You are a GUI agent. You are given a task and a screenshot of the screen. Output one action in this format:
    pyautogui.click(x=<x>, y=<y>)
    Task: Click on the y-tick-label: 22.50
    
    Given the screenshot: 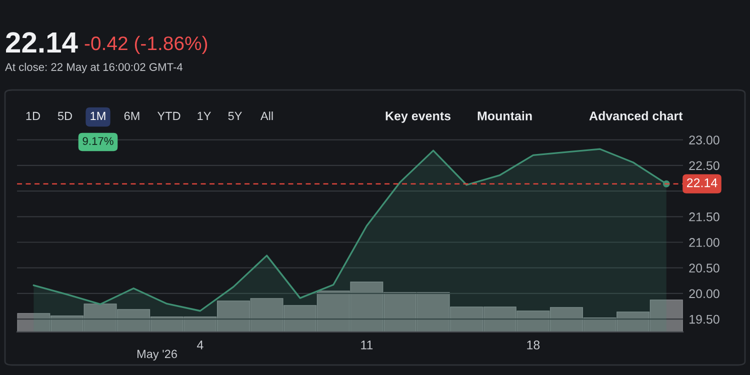 What is the action you would take?
    pyautogui.click(x=704, y=165)
    